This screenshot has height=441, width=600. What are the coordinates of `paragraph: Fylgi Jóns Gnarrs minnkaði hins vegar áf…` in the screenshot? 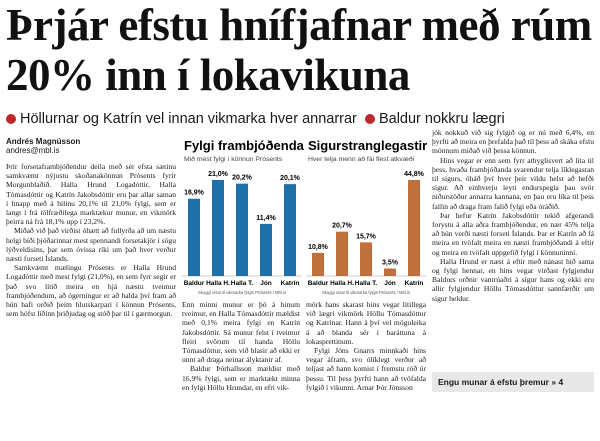 It's located at (366, 369).